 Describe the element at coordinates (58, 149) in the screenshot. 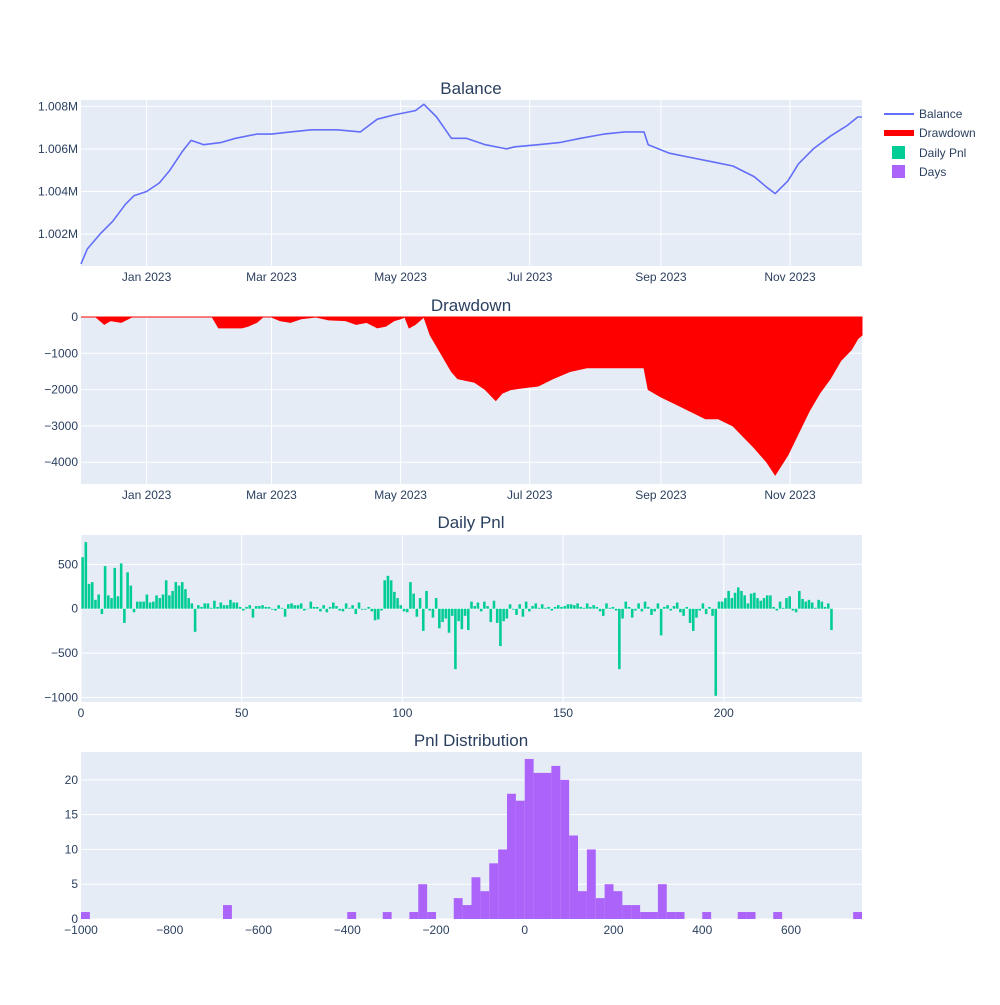

I see `balance-y-tick-label: 1.006M` at that location.